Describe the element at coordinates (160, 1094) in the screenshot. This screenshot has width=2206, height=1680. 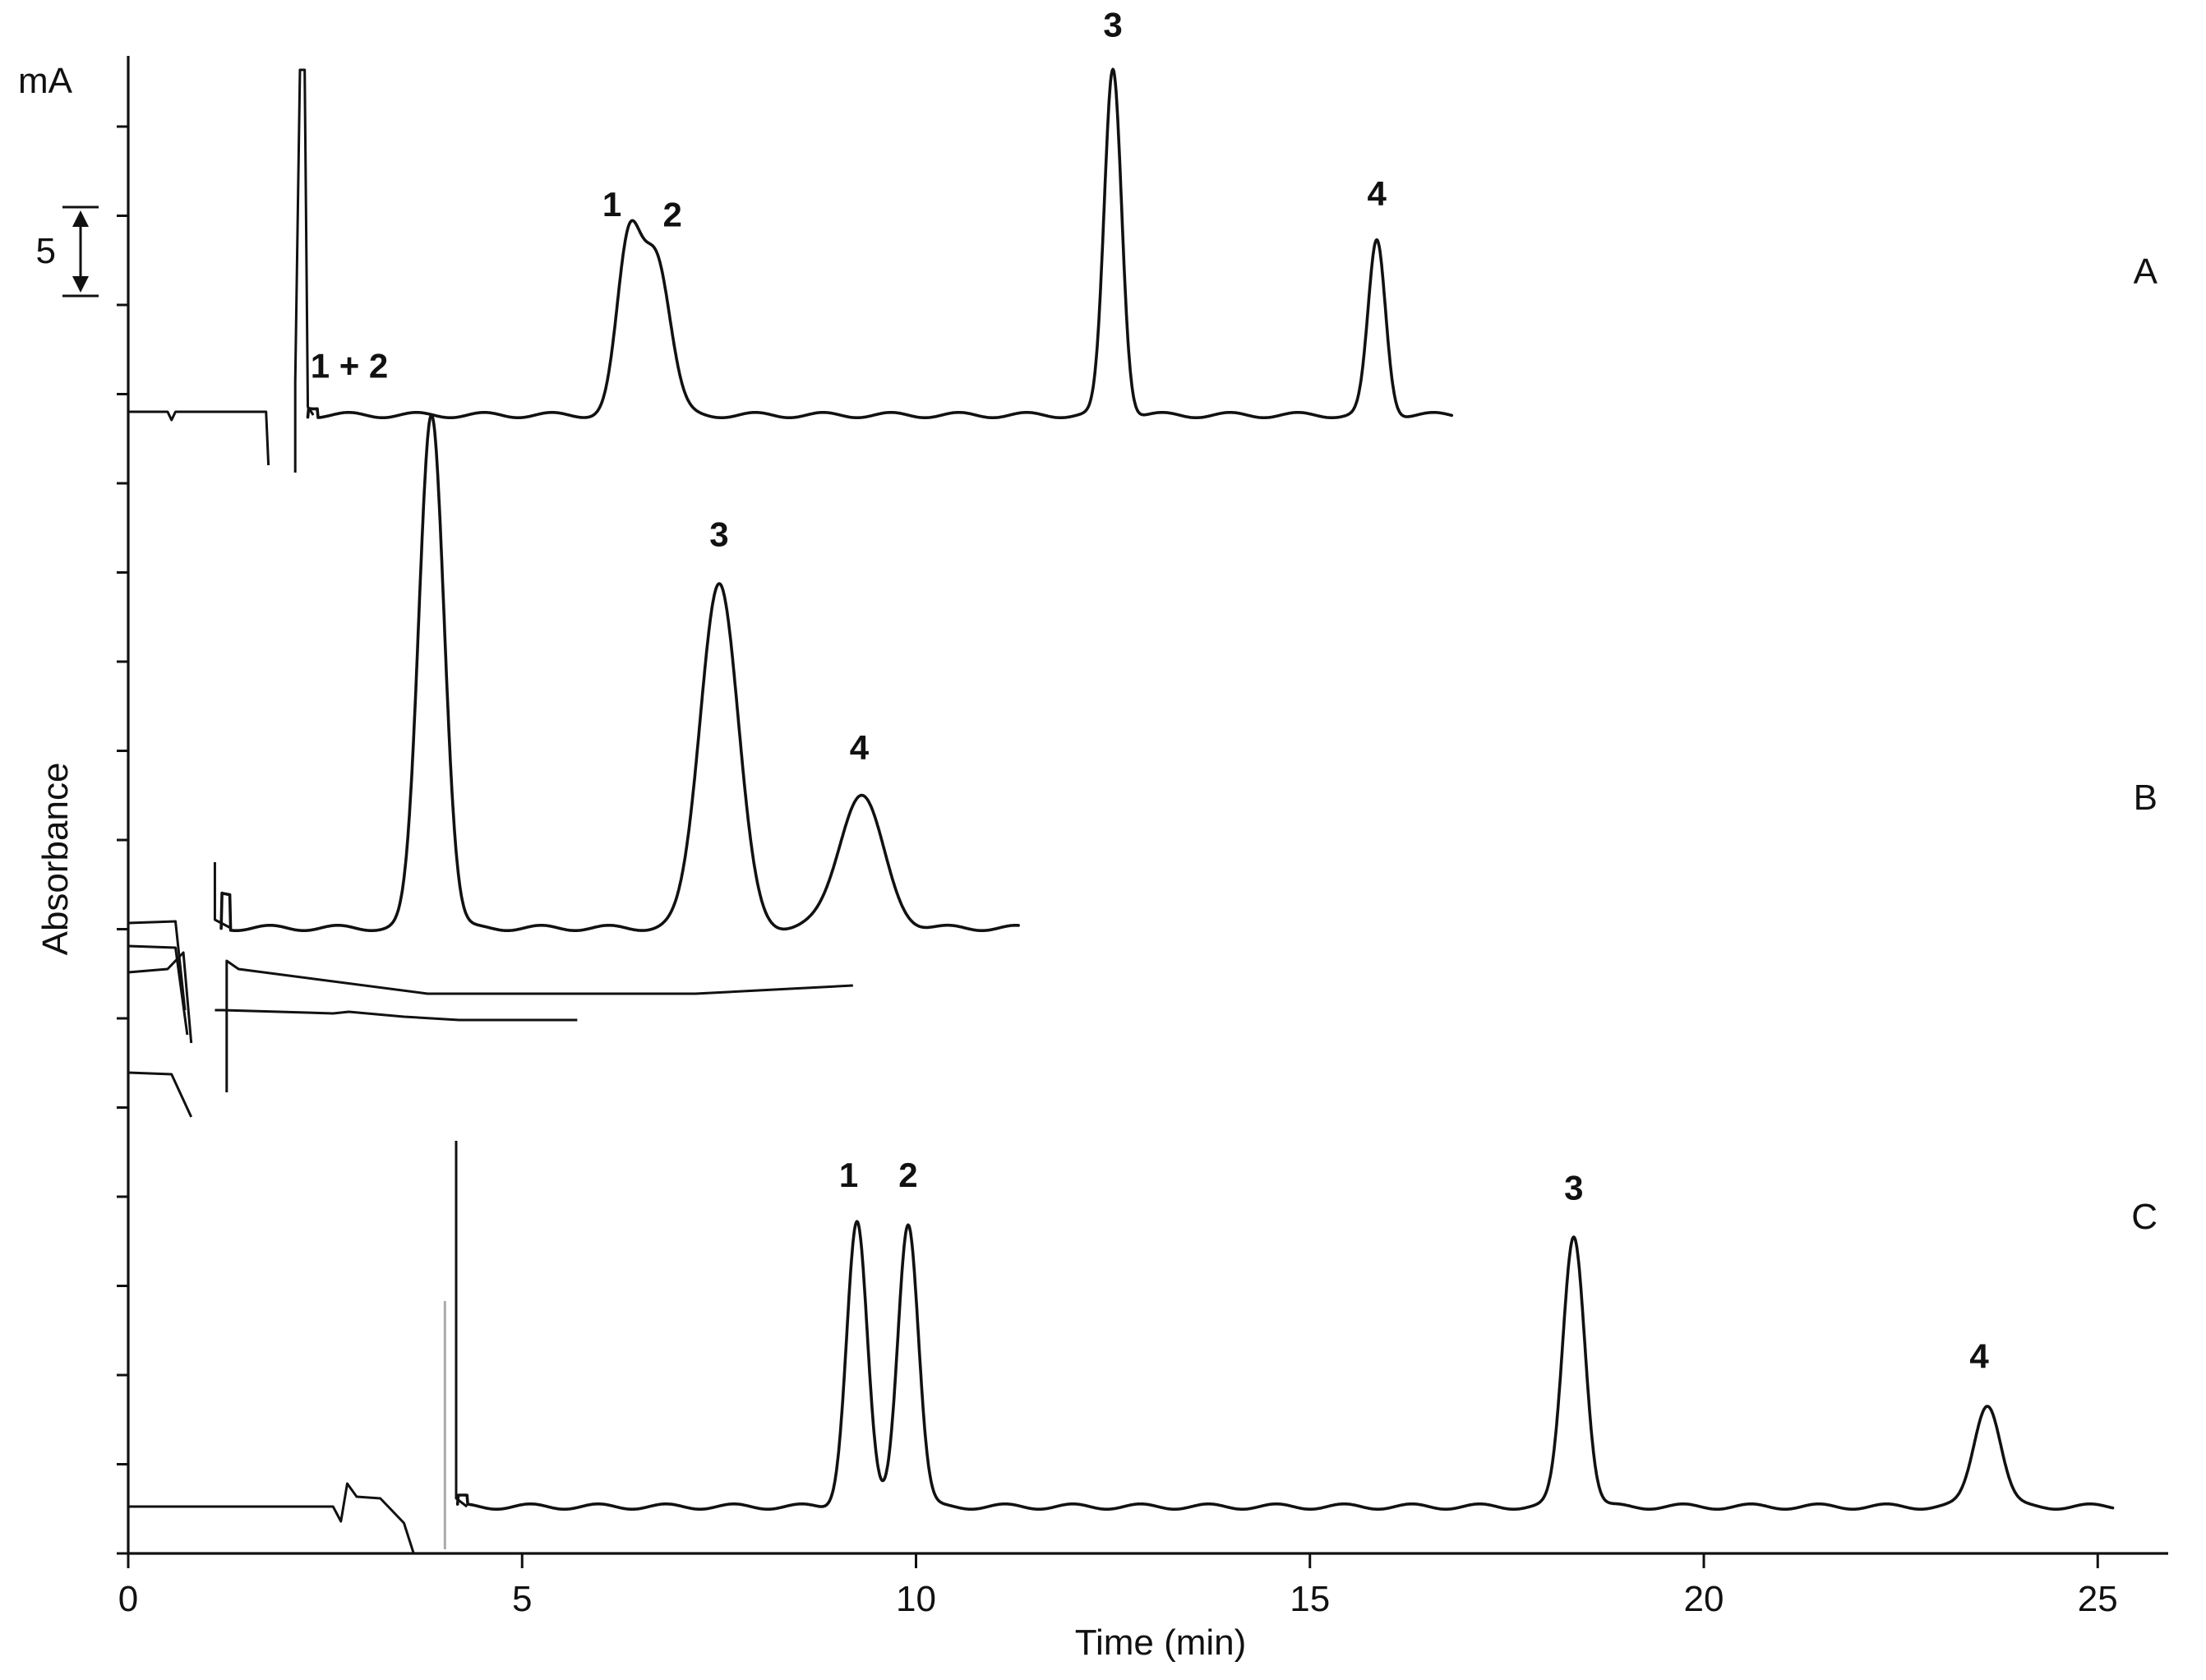
I see `pre-injection-B4` at that location.